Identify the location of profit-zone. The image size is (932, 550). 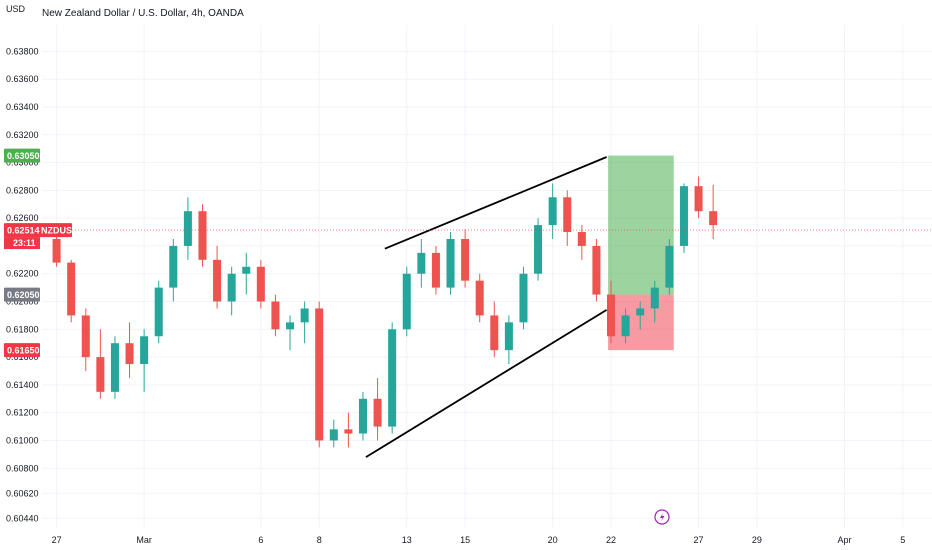
(641, 225).